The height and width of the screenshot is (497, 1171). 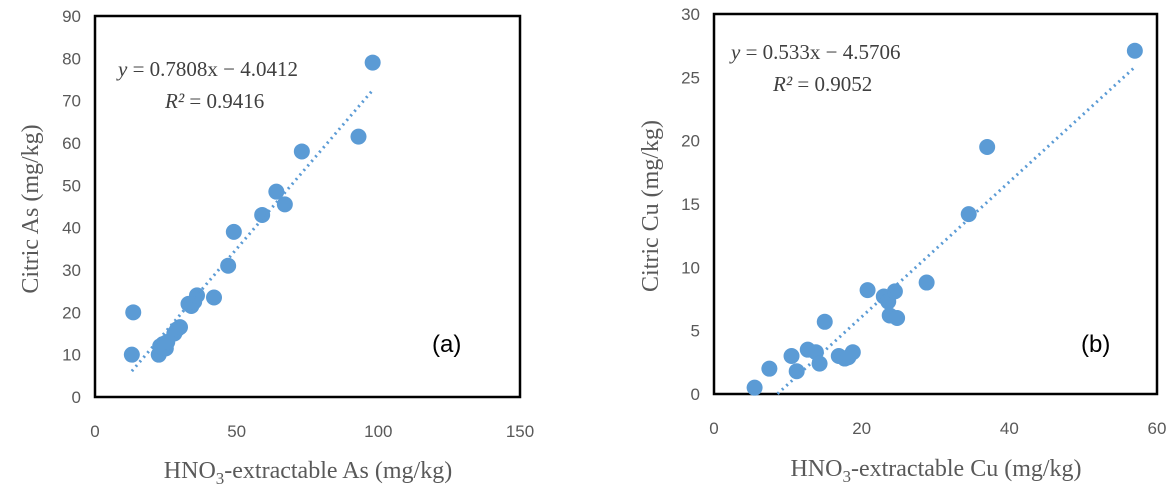 What do you see at coordinates (71, 101) in the screenshot?
I see `ytick-label-a: 70` at bounding box center [71, 101].